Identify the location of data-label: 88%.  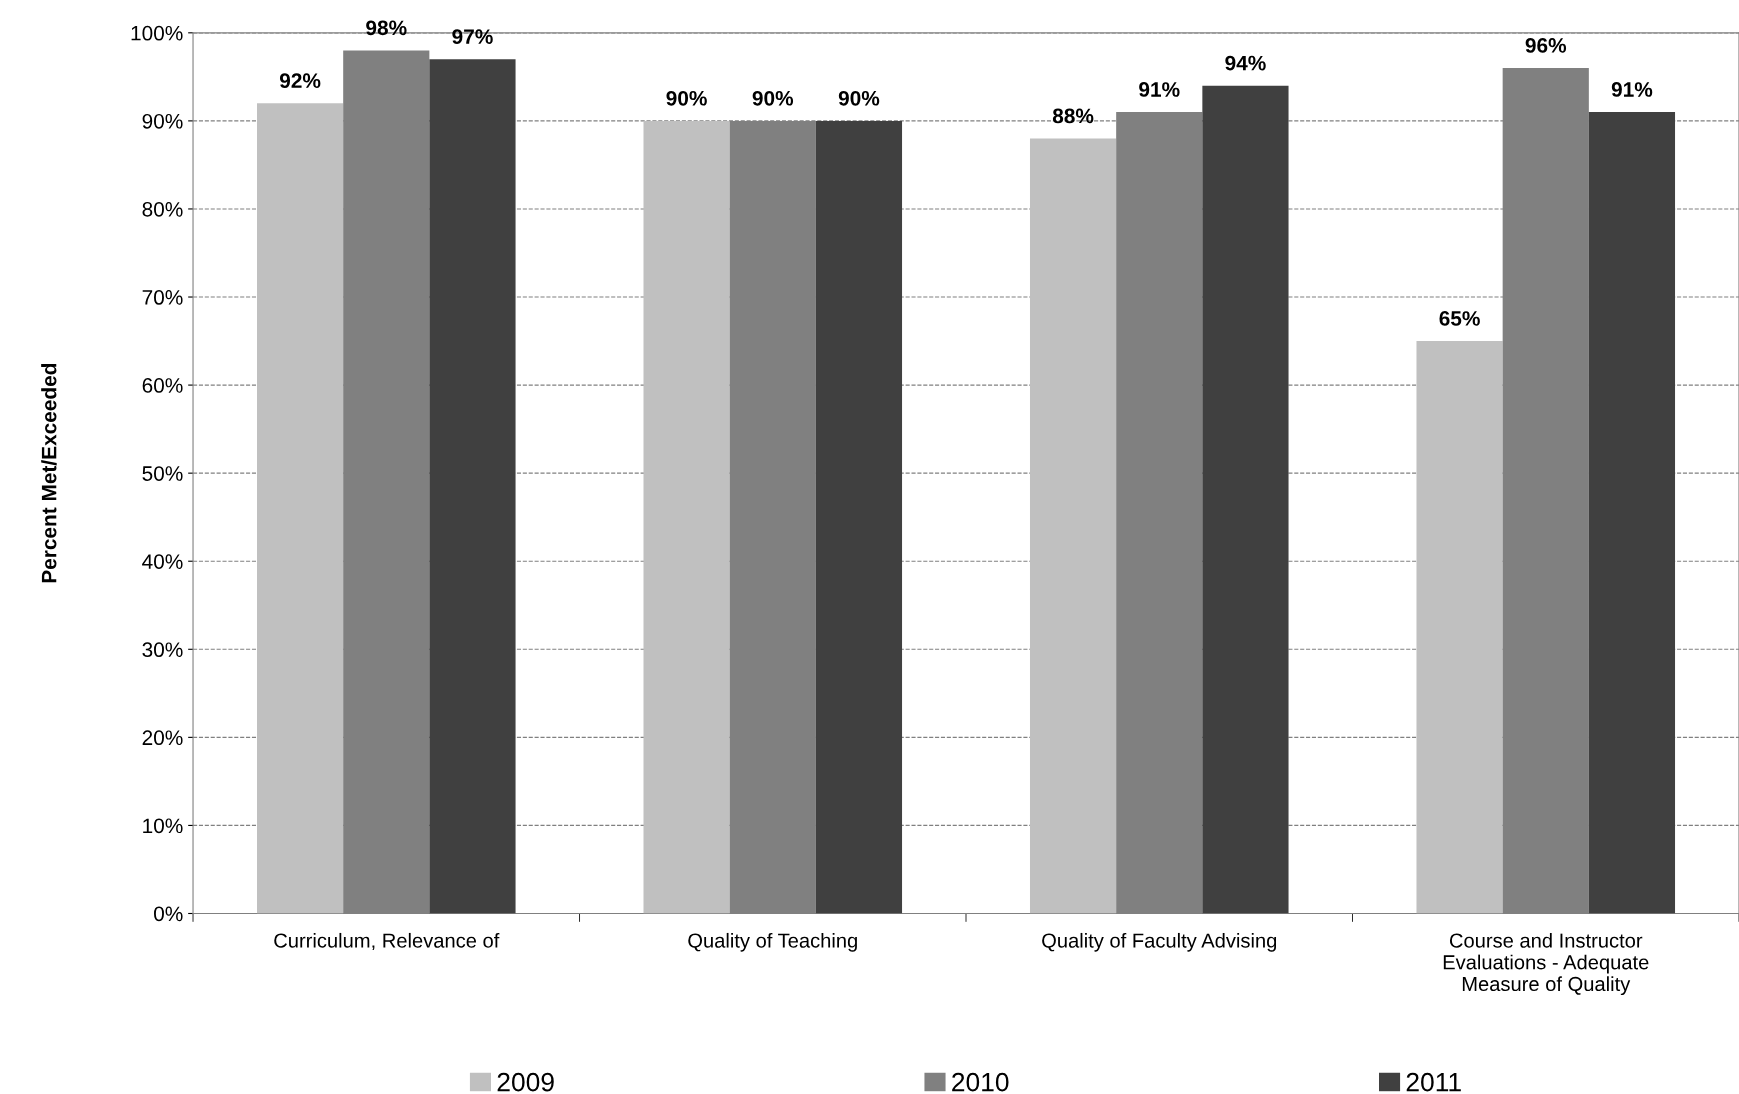
(1073, 116).